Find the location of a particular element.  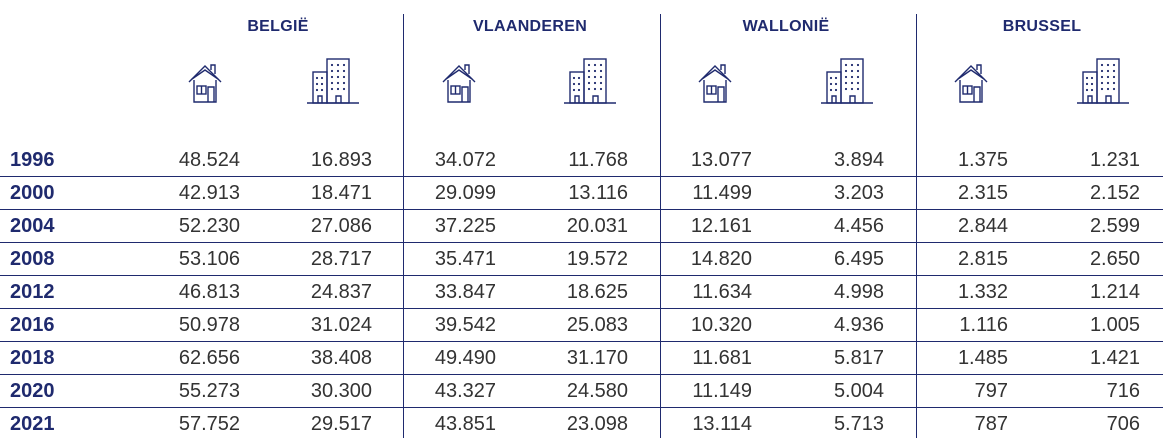

cell-value: 2.152 is located at coordinates (1114, 193).